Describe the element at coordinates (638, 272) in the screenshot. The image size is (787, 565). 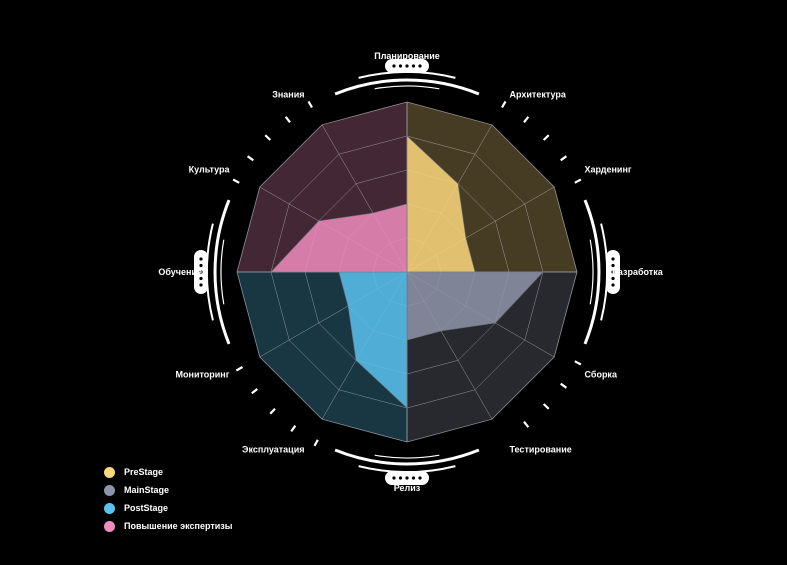
I see `axis-label-3: Разработка` at that location.